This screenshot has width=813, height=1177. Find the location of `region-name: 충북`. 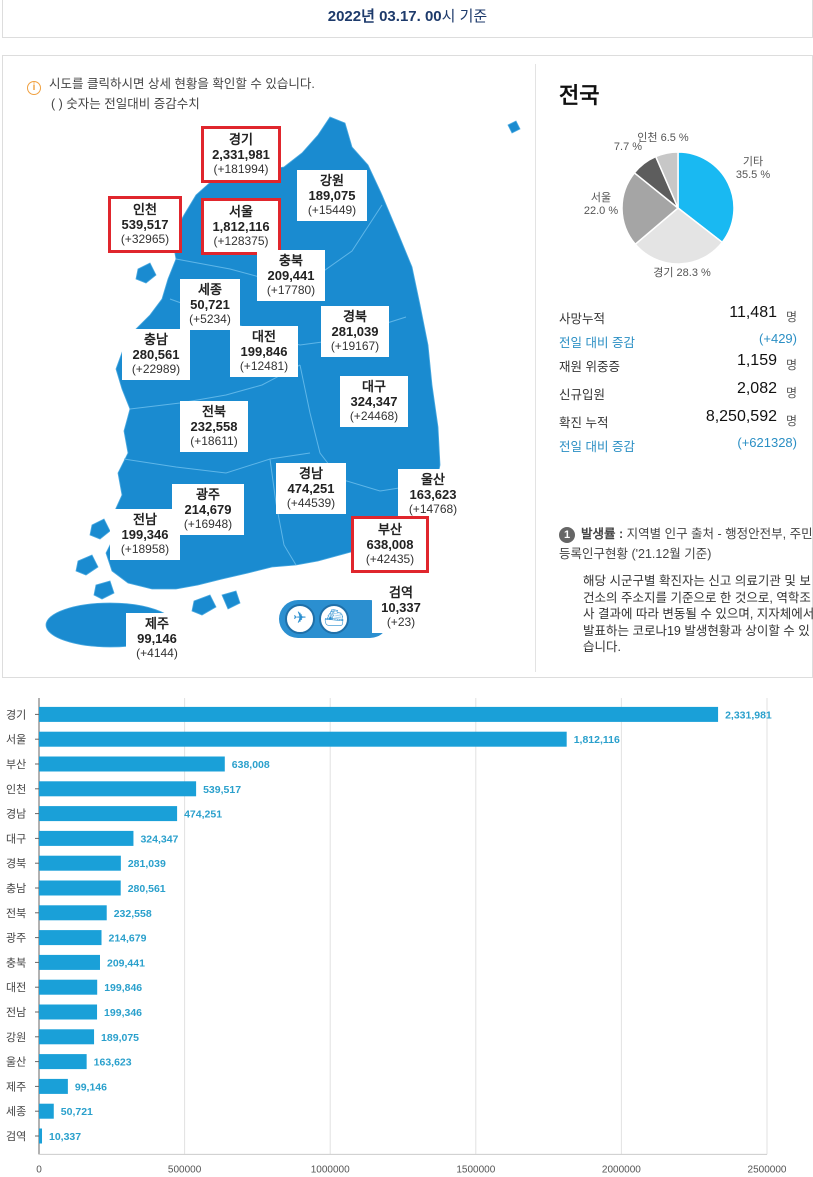

region-name: 충북 is located at coordinates (291, 260).